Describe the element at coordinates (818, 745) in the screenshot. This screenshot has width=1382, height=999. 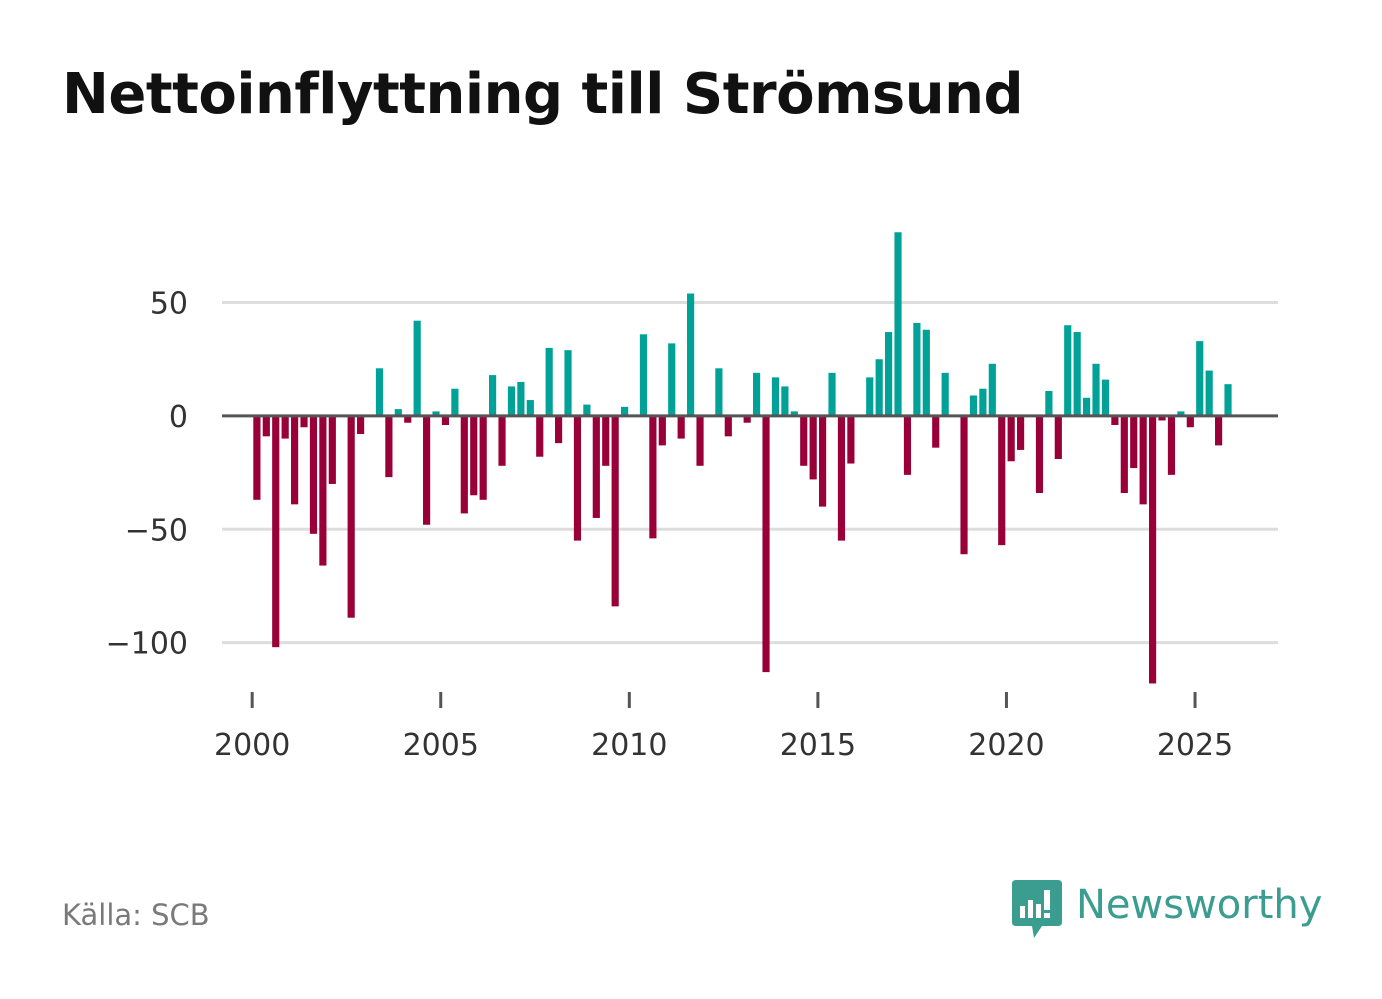
I see `x-tick-label: 2015` at that location.